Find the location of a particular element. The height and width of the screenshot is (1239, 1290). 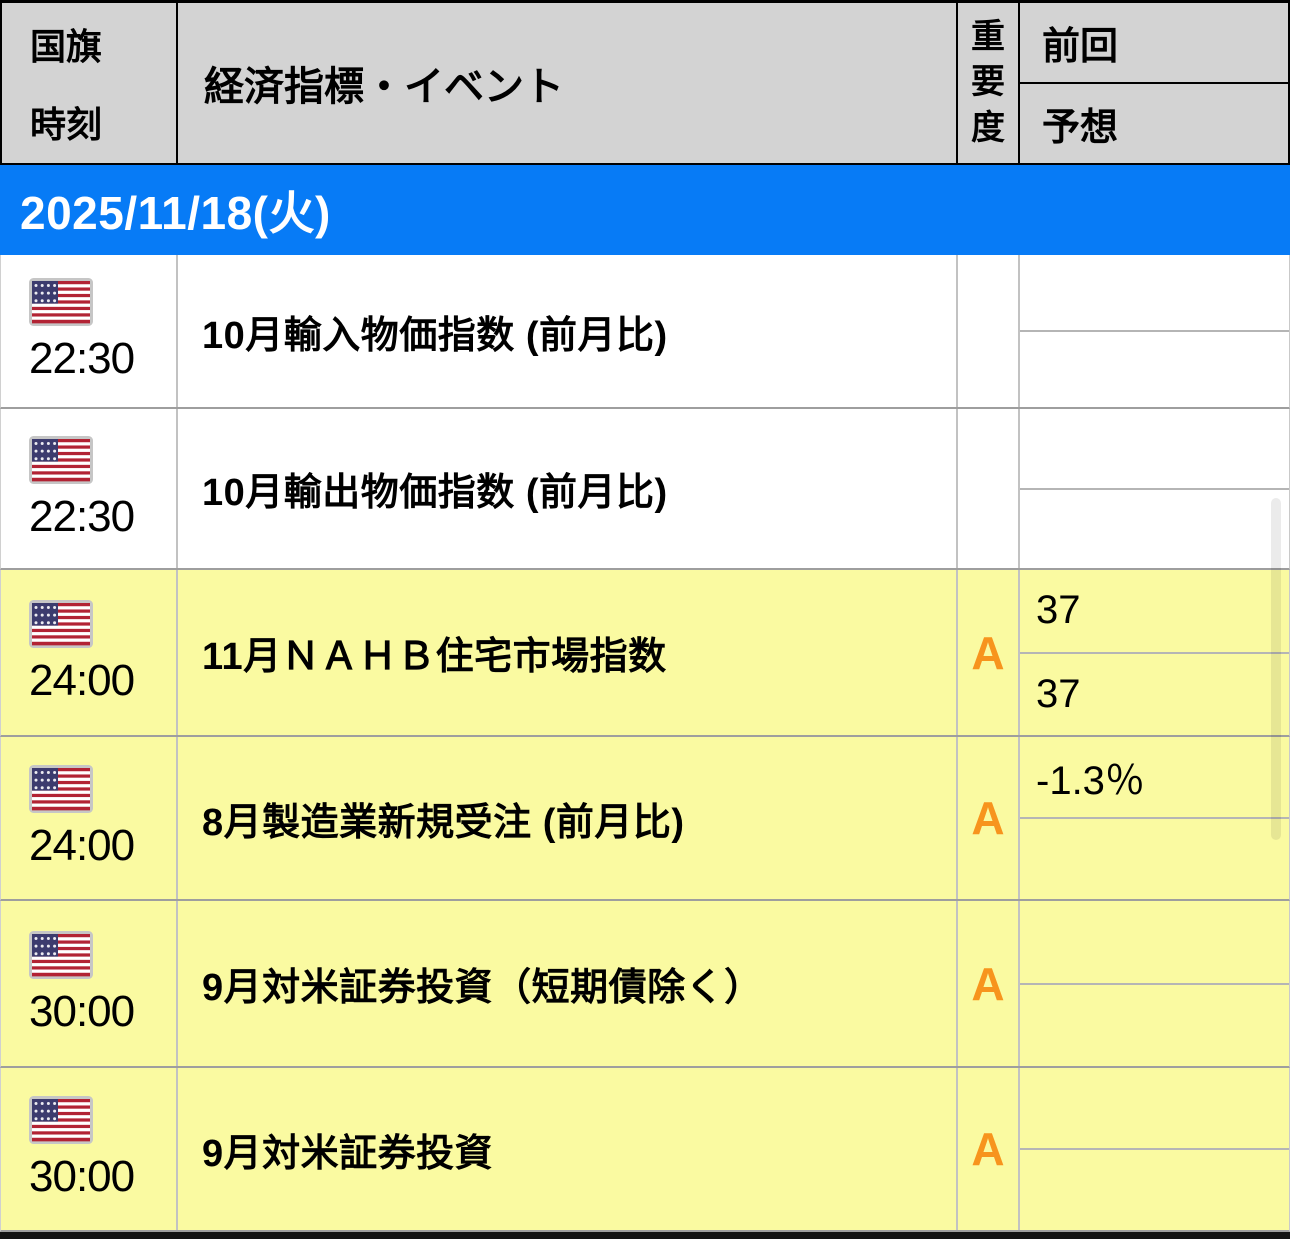

event-cell: 11月ＮＡＨＢ住宅市場指数 is located at coordinates (568, 652).